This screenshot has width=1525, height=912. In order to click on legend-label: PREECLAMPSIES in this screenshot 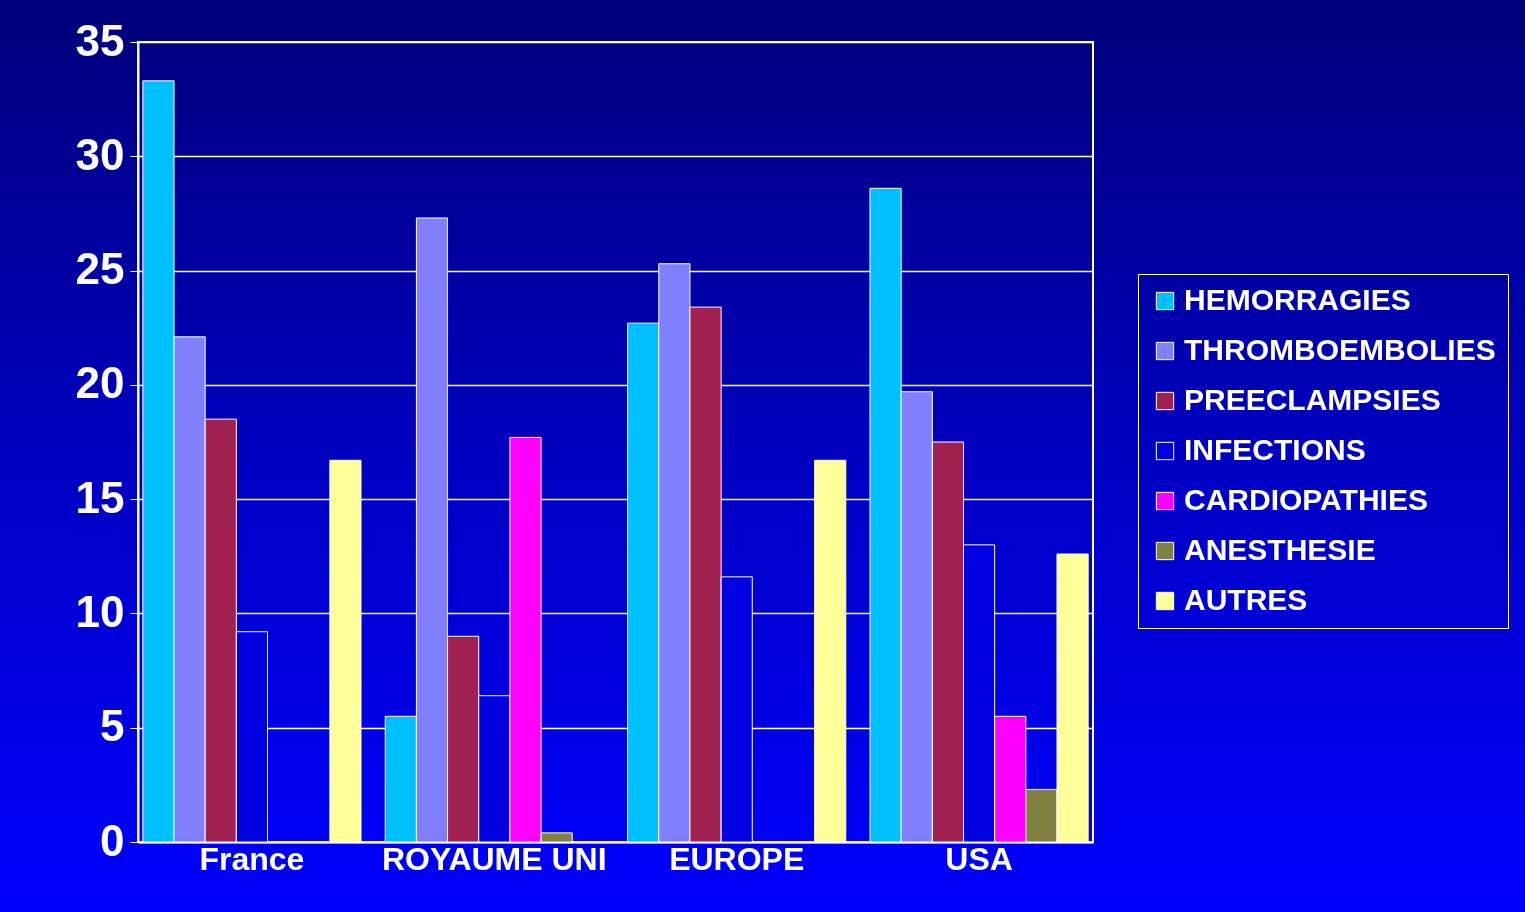, I will do `click(1312, 399)`.